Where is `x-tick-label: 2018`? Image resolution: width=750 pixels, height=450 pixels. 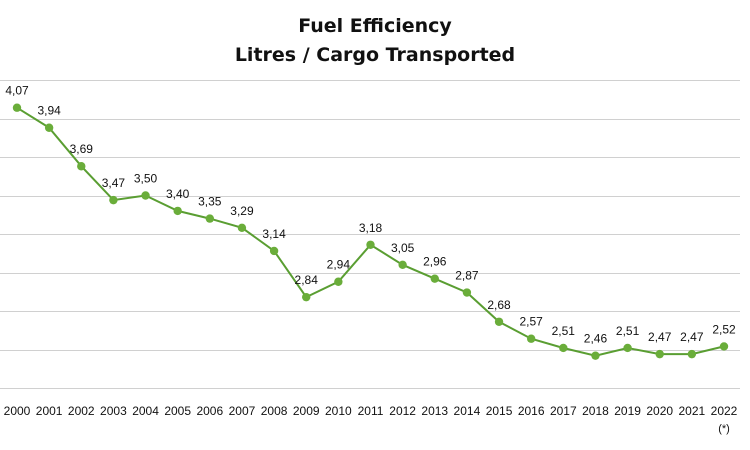
x-tick-label: 2018 is located at coordinates (595, 411).